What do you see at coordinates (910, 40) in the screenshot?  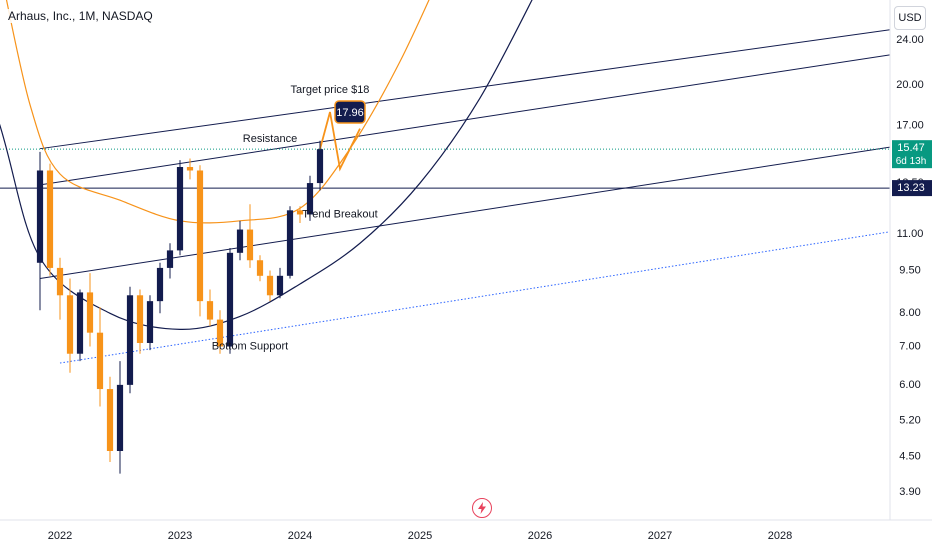 I see `y-tick-label: 24.00` at bounding box center [910, 40].